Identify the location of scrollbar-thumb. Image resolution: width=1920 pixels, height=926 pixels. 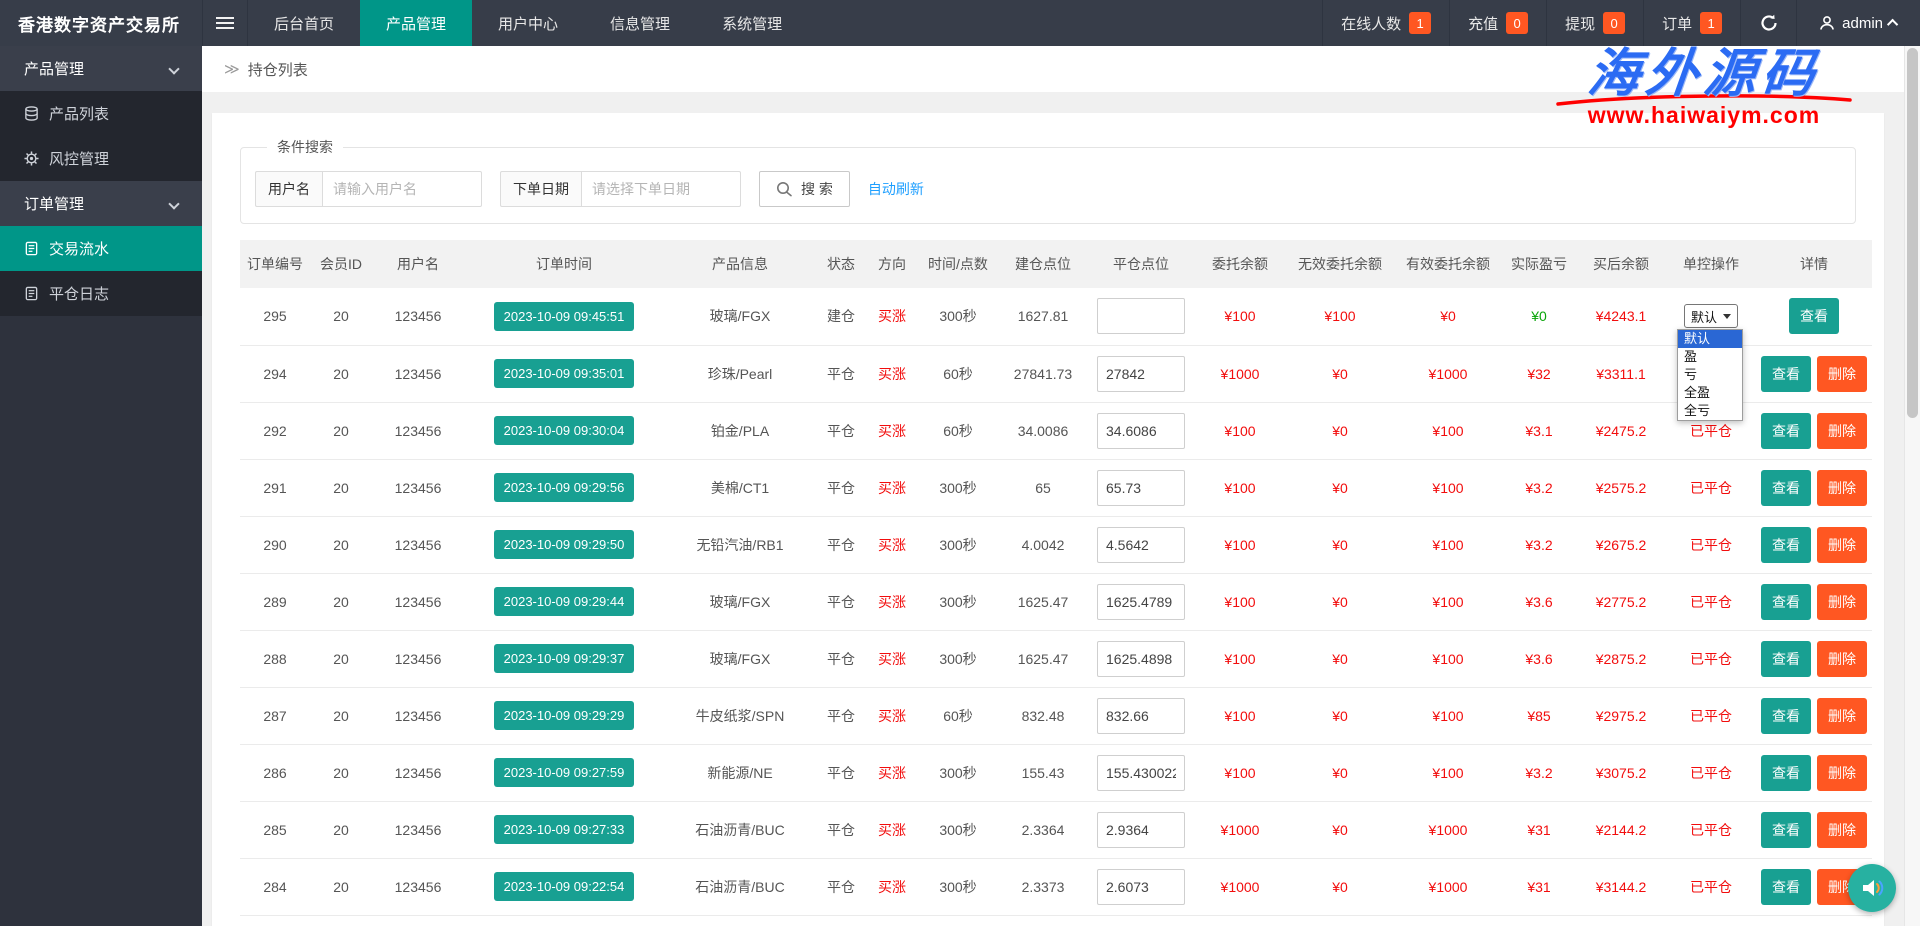
(1912, 233).